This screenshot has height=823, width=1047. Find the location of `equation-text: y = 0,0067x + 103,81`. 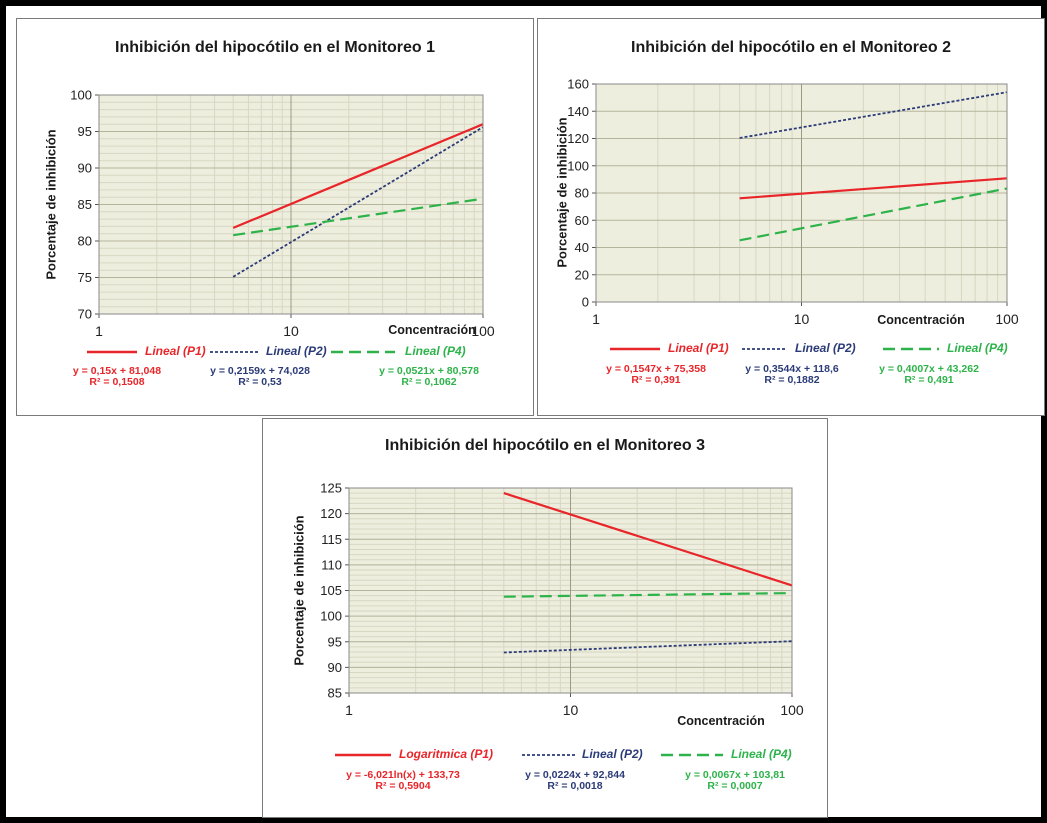

equation-text: y = 0,0067x + 103,81 is located at coordinates (735, 775).